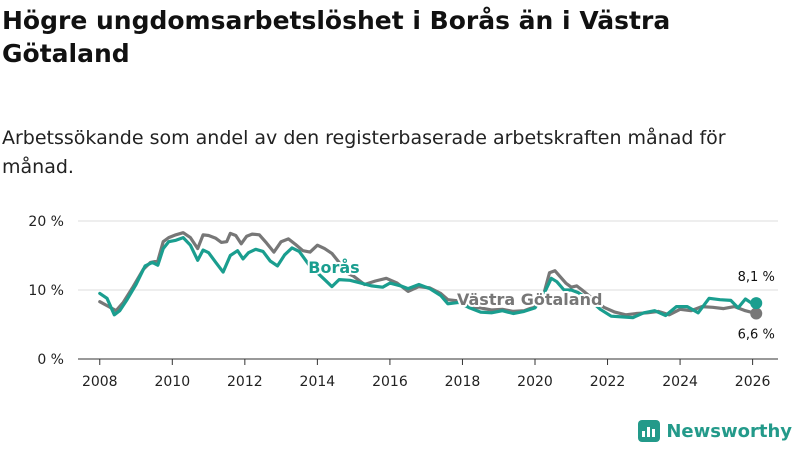  I want to click on y-tick-label: 0 %, so click(50, 360).